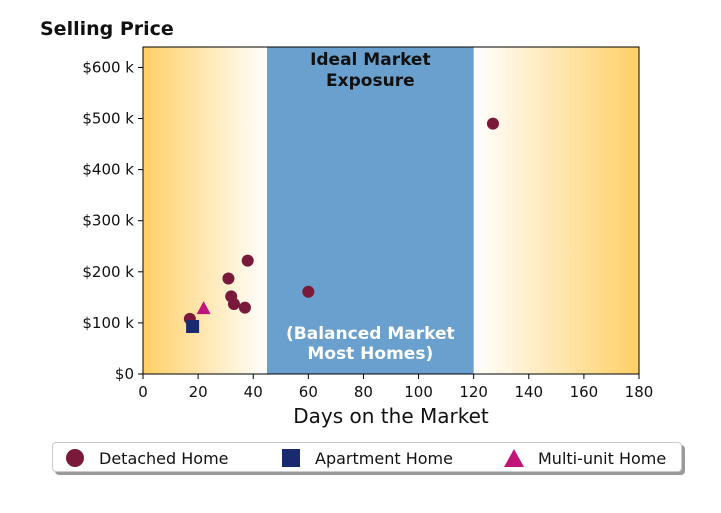  What do you see at coordinates (308, 392) in the screenshot?
I see `x-tick-label: 60` at bounding box center [308, 392].